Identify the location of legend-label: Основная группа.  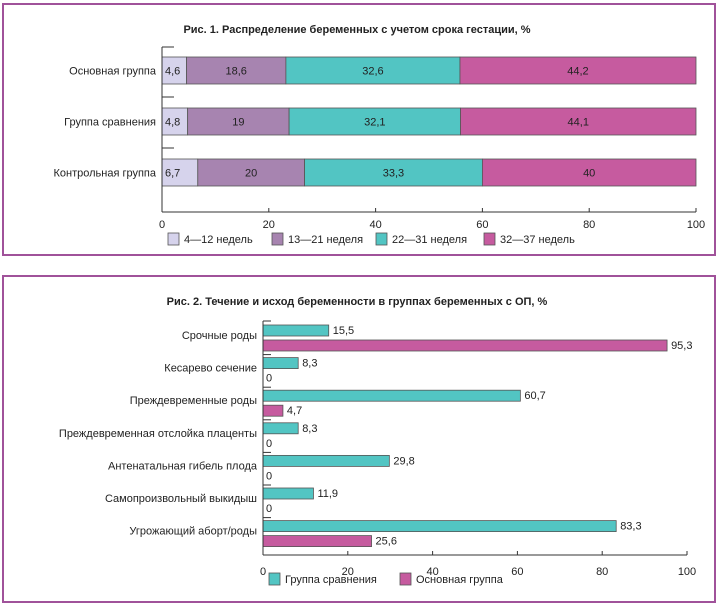
(460, 580).